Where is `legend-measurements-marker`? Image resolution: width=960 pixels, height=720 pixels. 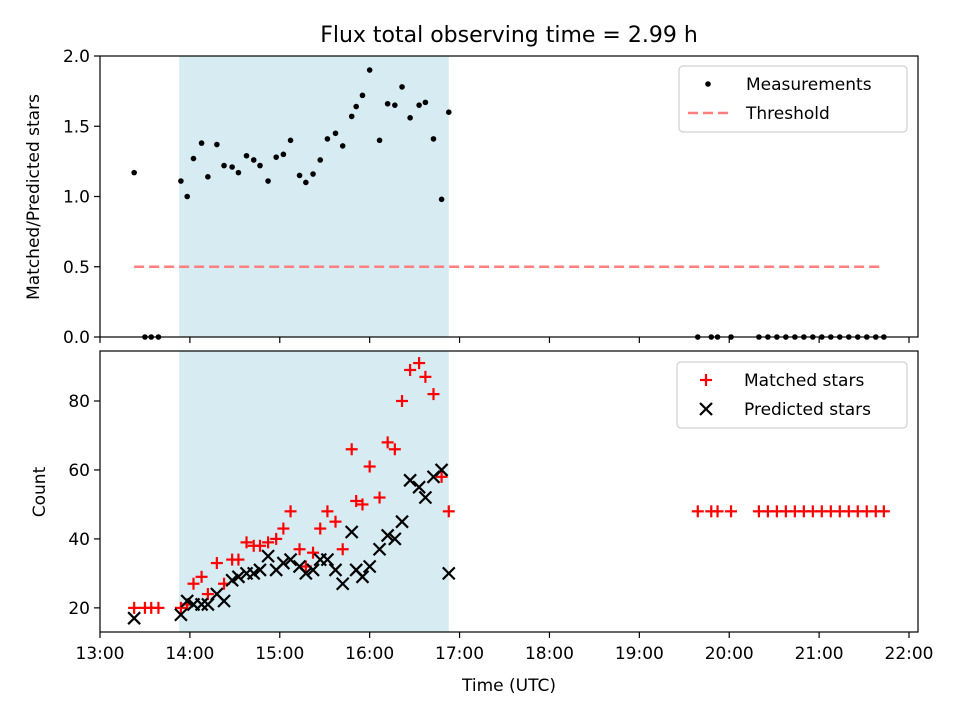 legend-measurements-marker is located at coordinates (708, 84).